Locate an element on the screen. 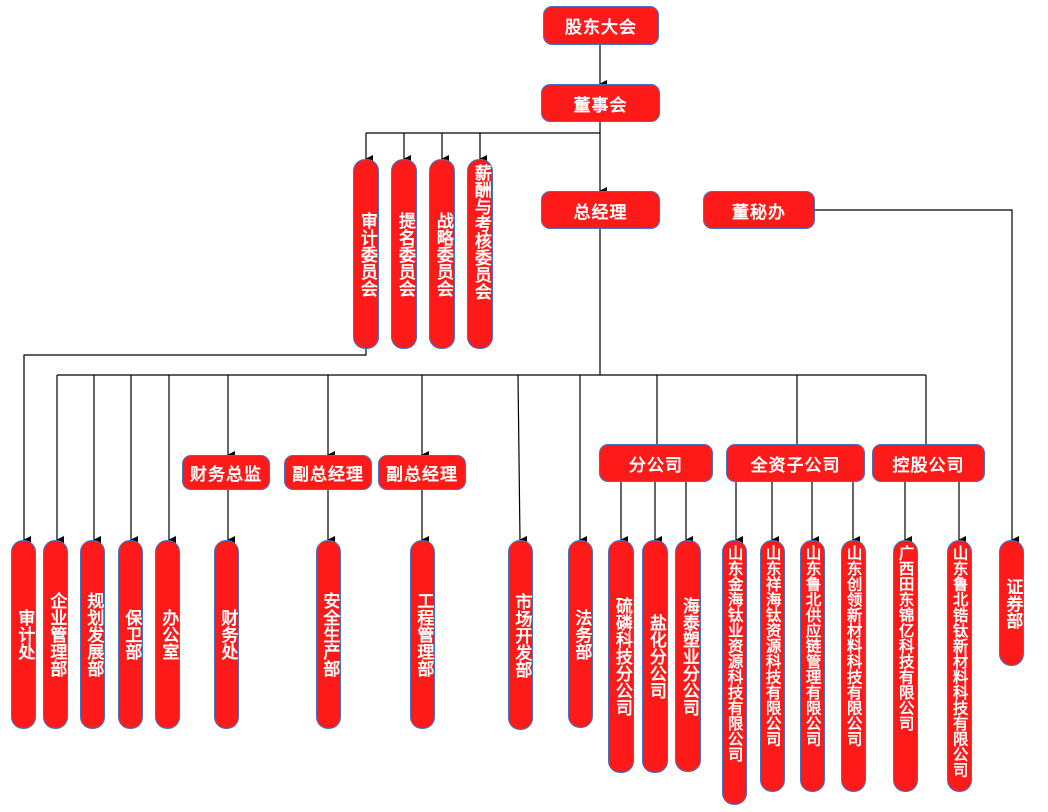 The width and height of the screenshot is (1048, 812). node-deputy-gm-2: 副总经理 is located at coordinates (422, 472).